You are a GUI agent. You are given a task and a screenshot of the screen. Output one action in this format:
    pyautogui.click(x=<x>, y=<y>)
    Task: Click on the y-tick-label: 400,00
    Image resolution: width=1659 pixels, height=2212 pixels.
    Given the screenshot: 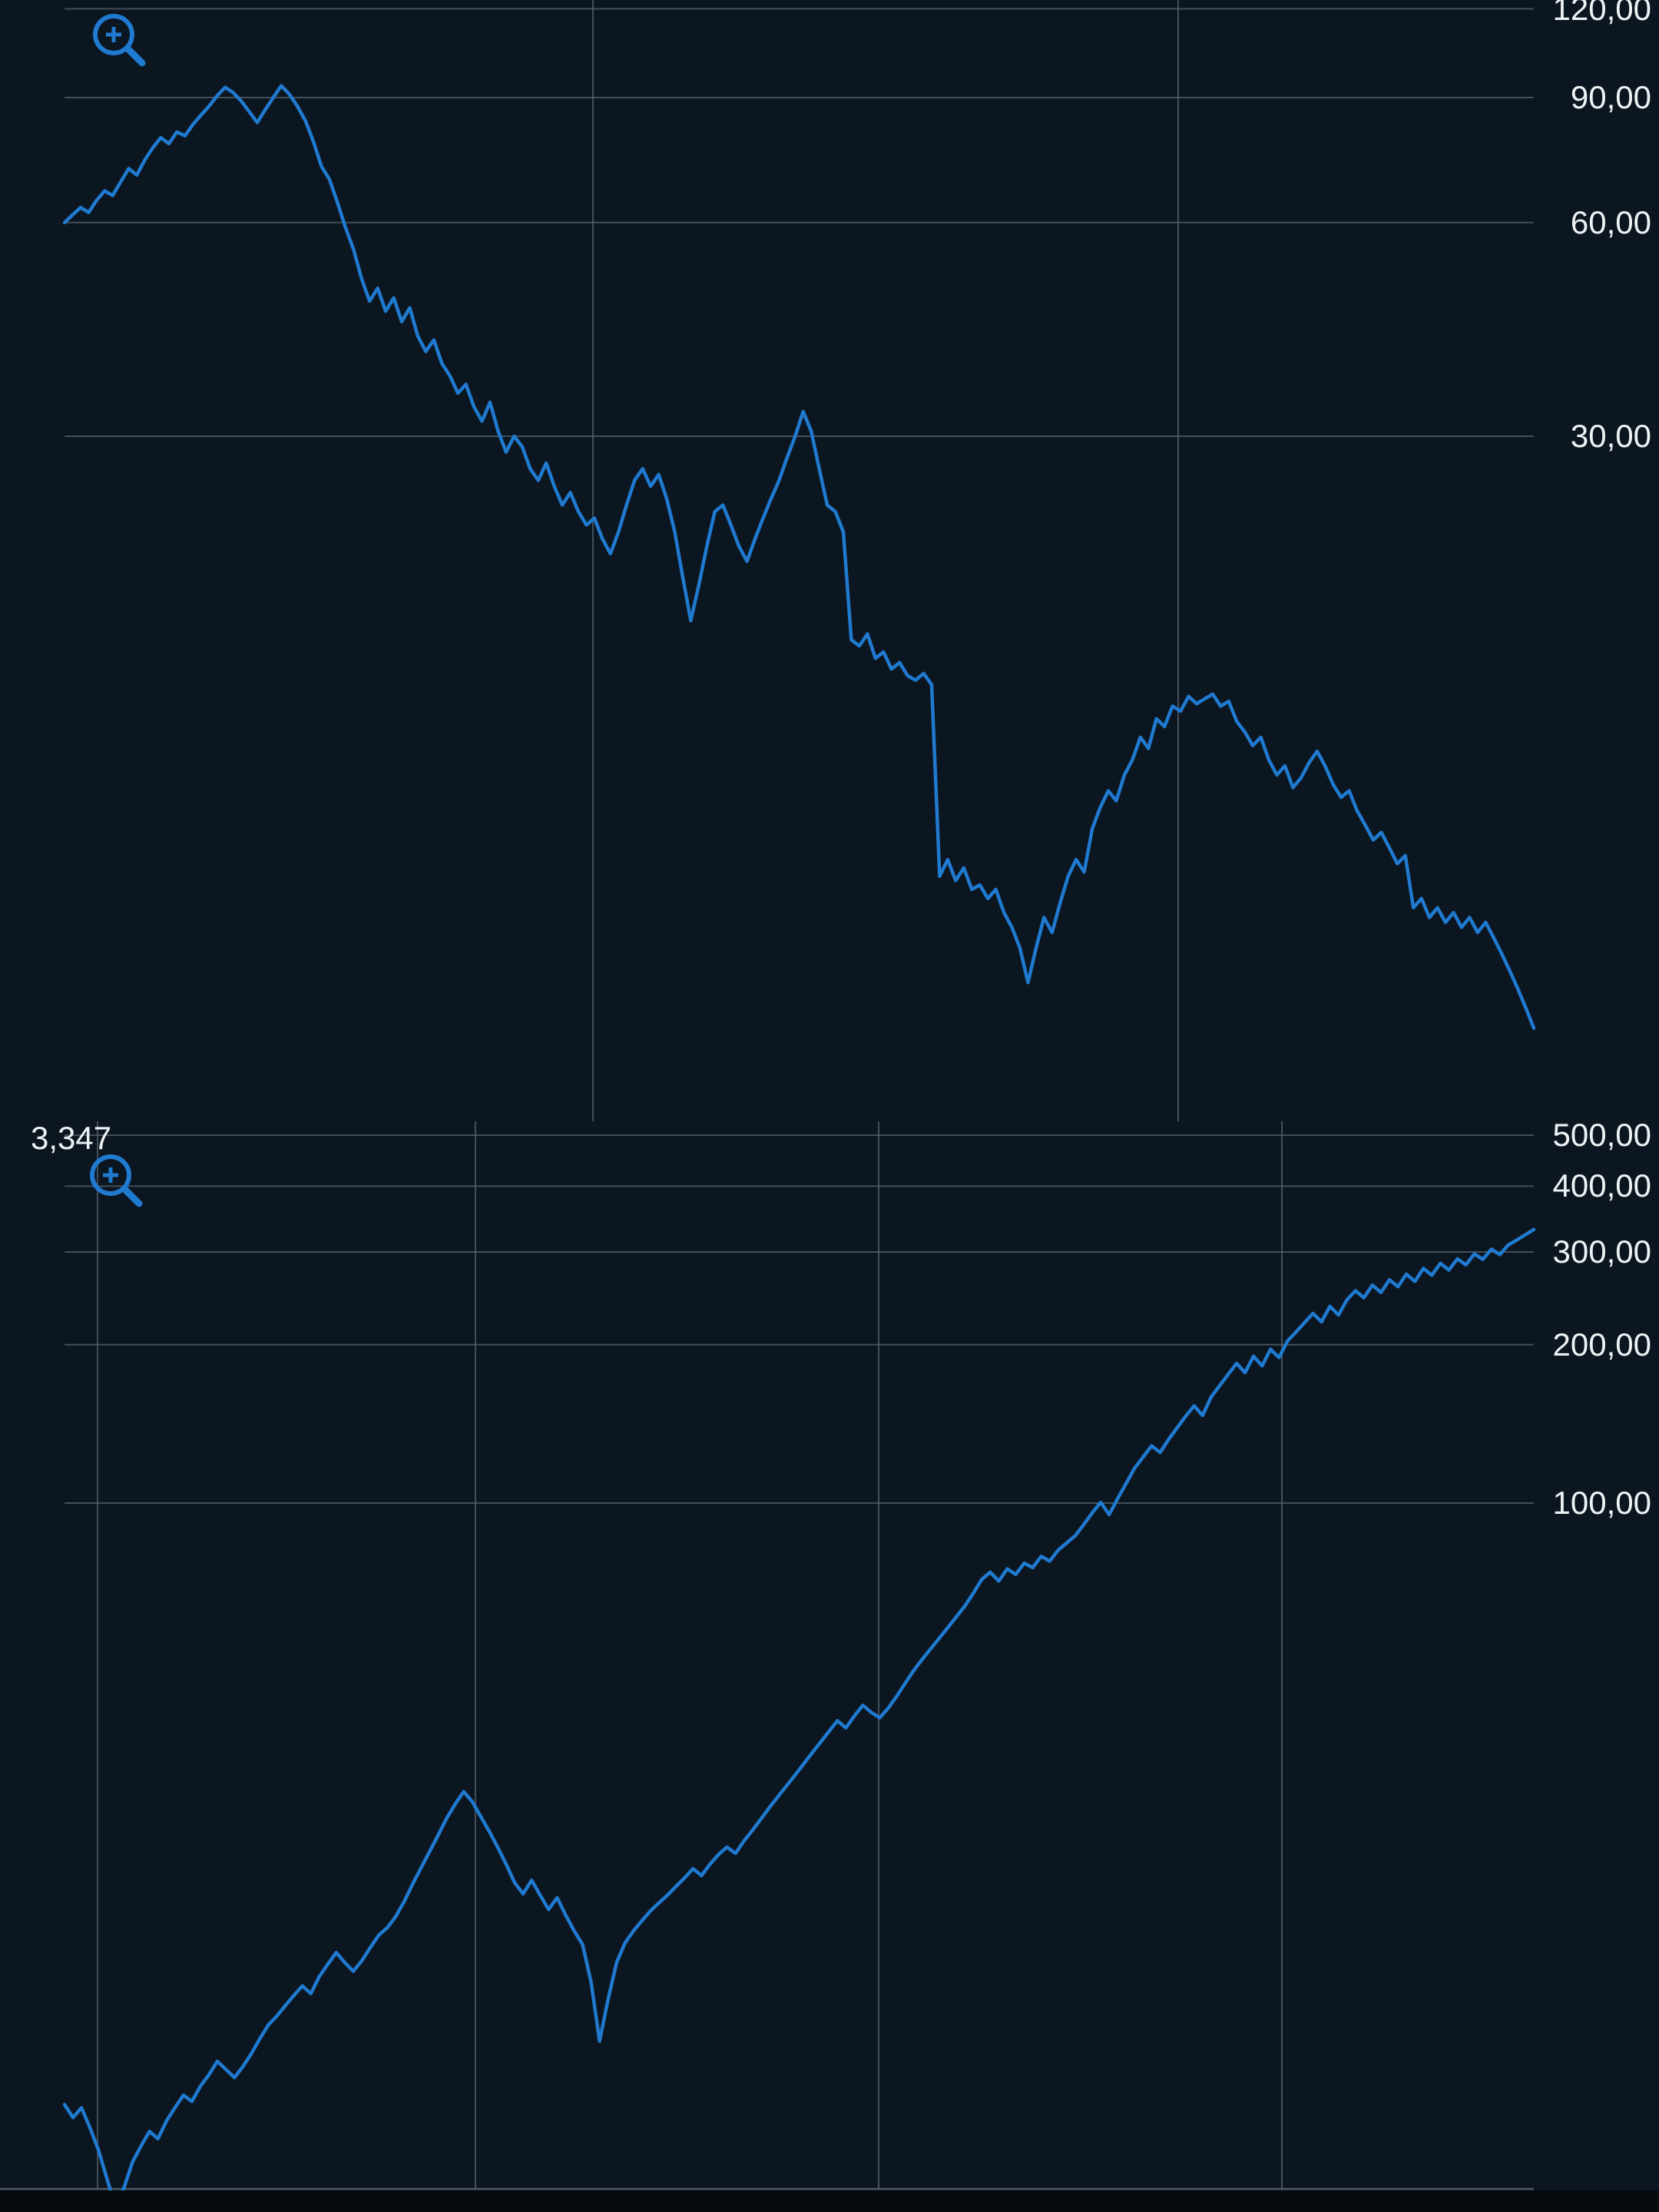 What is the action you would take?
    pyautogui.click(x=1602, y=1185)
    